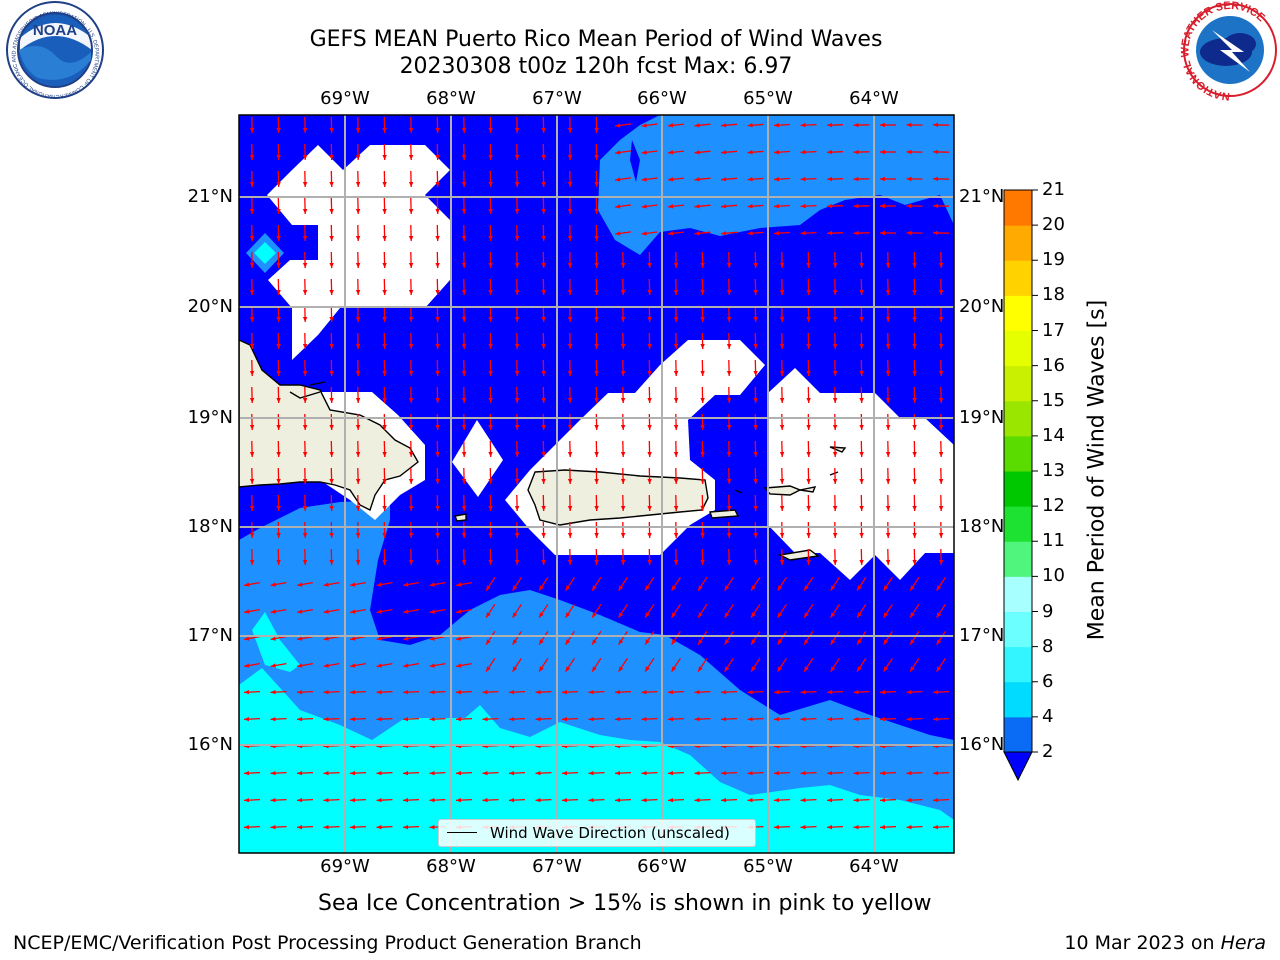 This screenshot has height=960, width=1280. I want to click on colorbar-tick-label: 6, so click(1048, 681).